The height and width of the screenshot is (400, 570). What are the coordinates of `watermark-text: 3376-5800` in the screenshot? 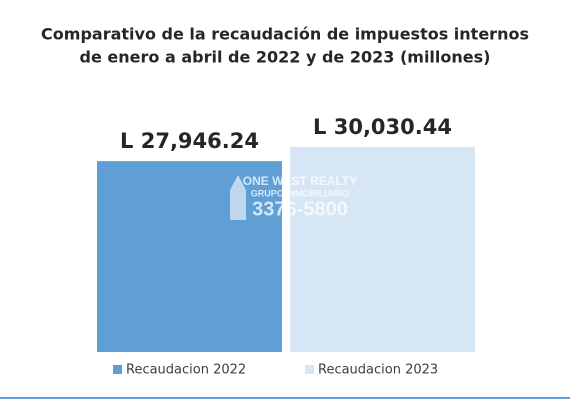 It's located at (300, 209).